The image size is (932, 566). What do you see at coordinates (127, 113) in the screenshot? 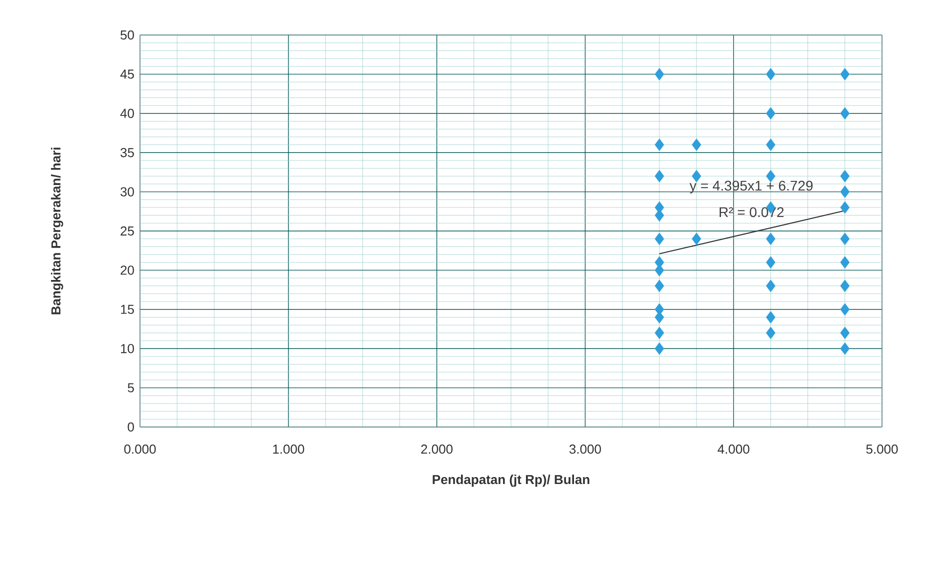
I see `y-tick-label: 40` at bounding box center [127, 113].